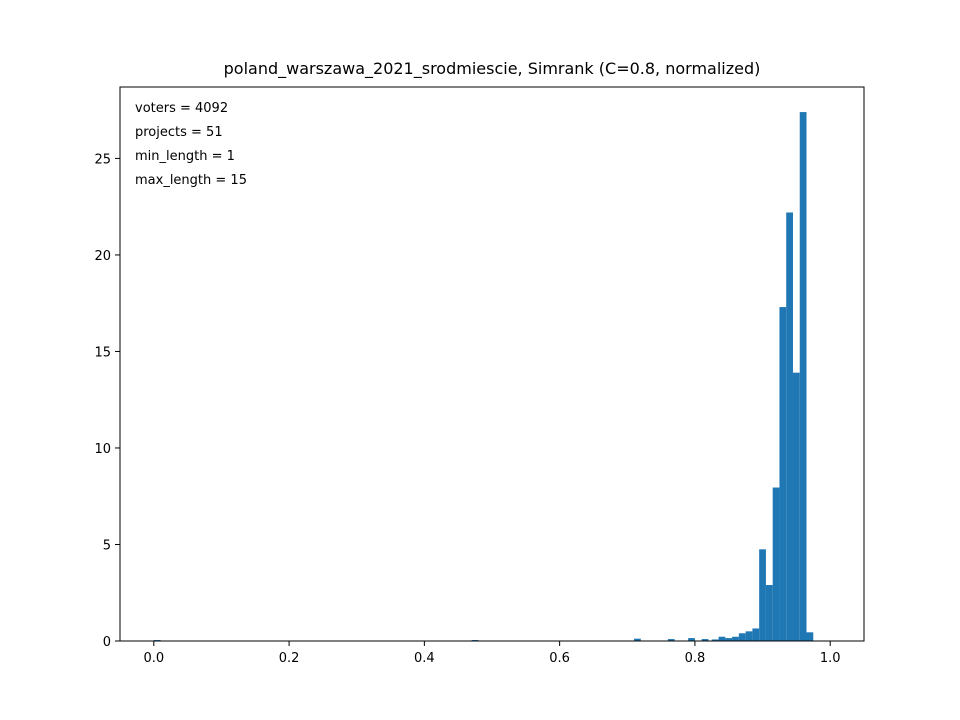 The width and height of the screenshot is (960, 720). Describe the element at coordinates (179, 132) in the screenshot. I see `annotation-line: projects = 51` at that location.